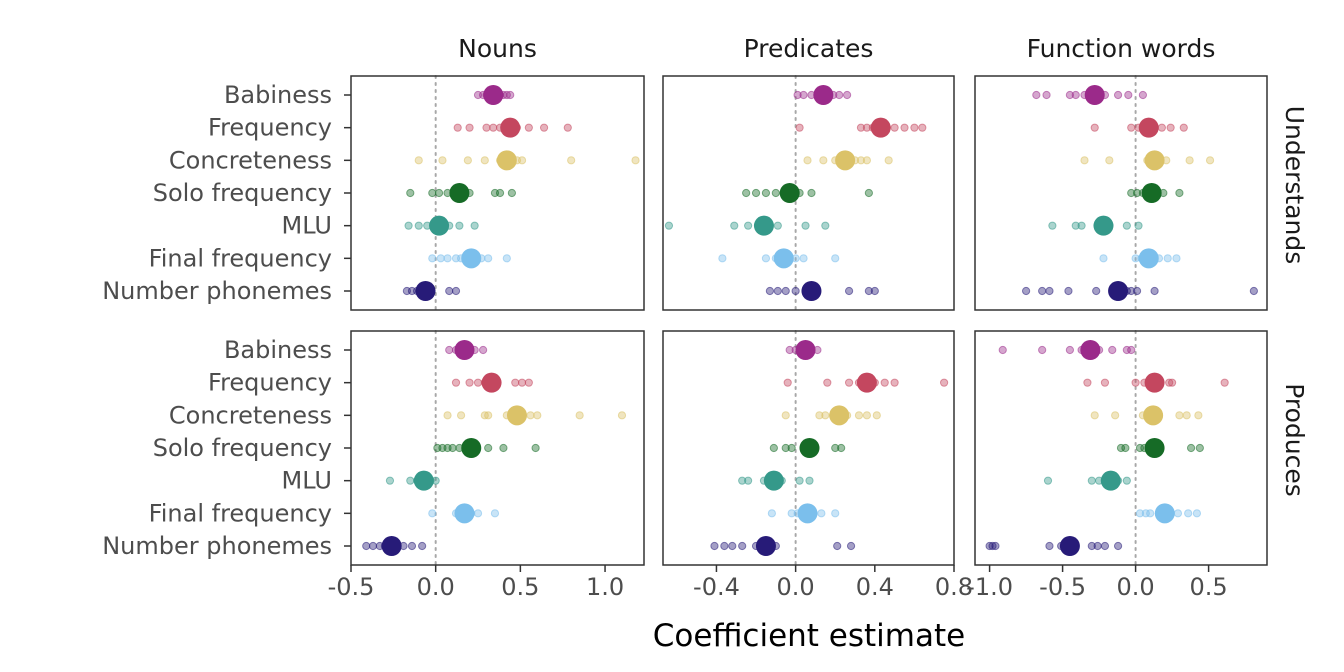  What do you see at coordinates (808, 448) in the screenshot?
I see `panel-produces-predicates-border` at bounding box center [808, 448].